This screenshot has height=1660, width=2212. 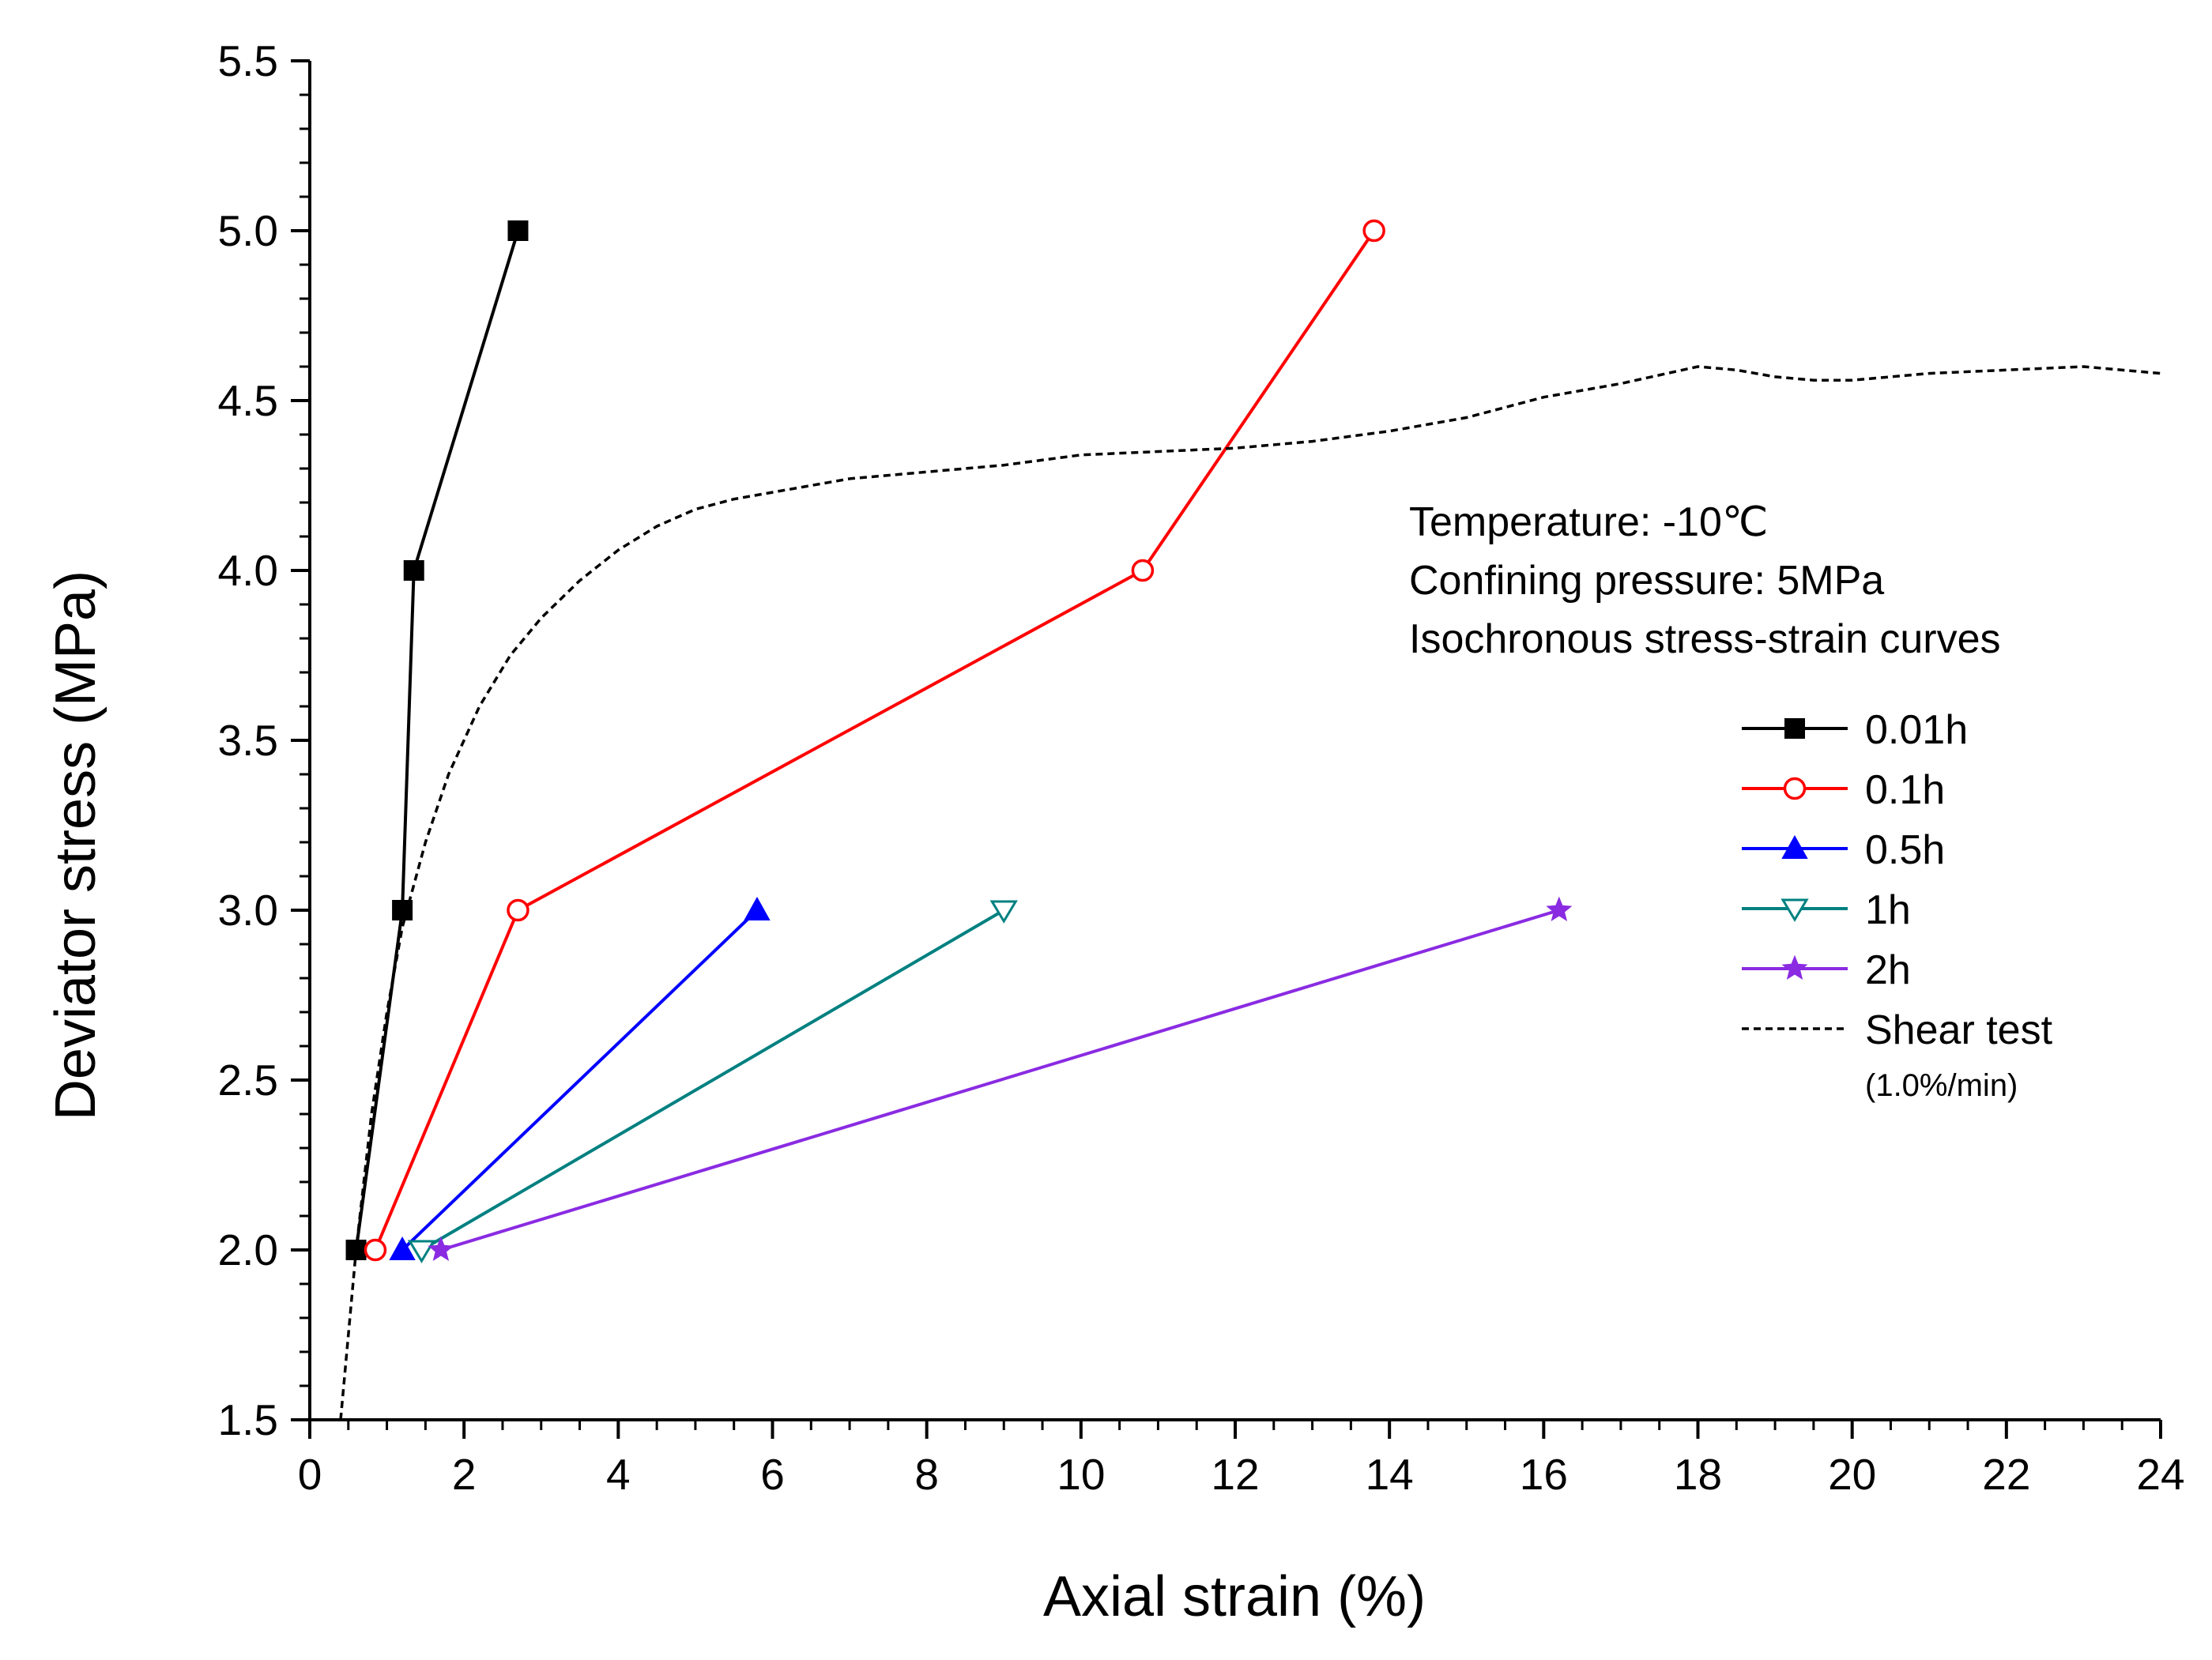 I want to click on legend-label: 1h, so click(x=1888, y=910).